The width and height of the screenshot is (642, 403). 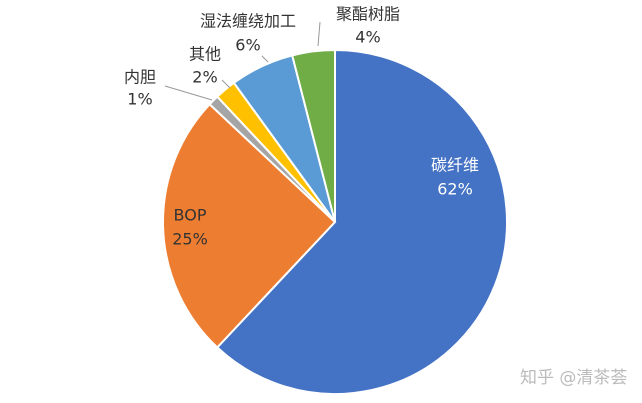 I want to click on category-label: BOP, so click(x=190, y=215).